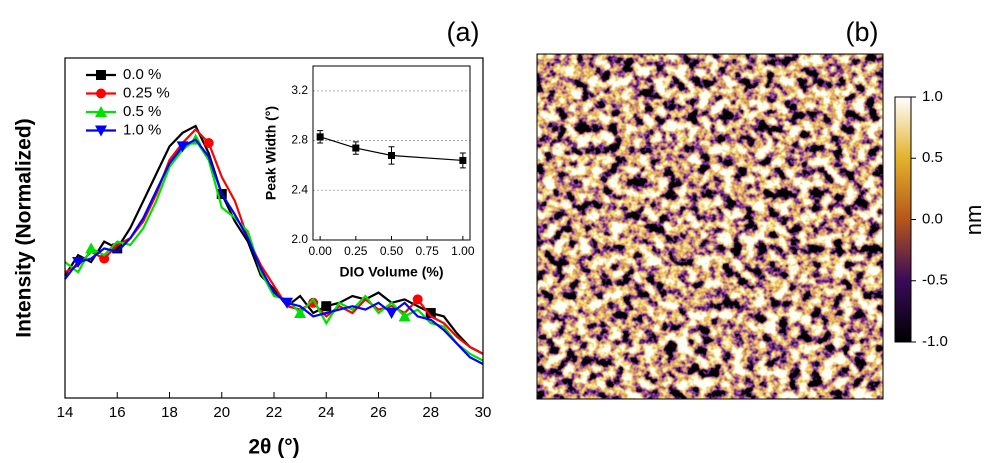  Describe the element at coordinates (428, 251) in the screenshot. I see `x-tick-label: 0.75` at that location.